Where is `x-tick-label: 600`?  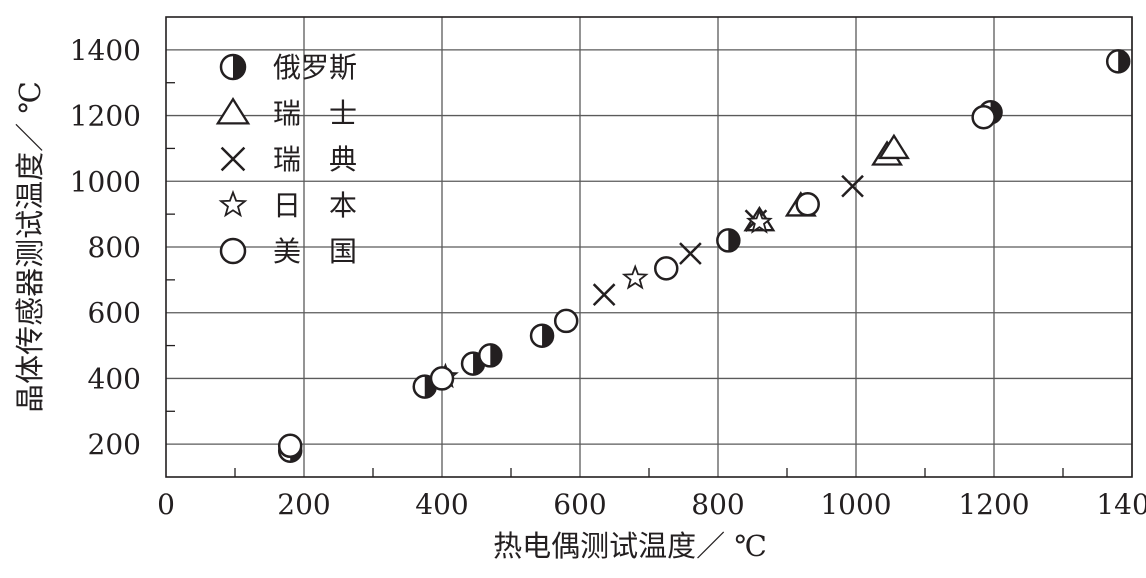
x-tick-label: 600 is located at coordinates (579, 504).